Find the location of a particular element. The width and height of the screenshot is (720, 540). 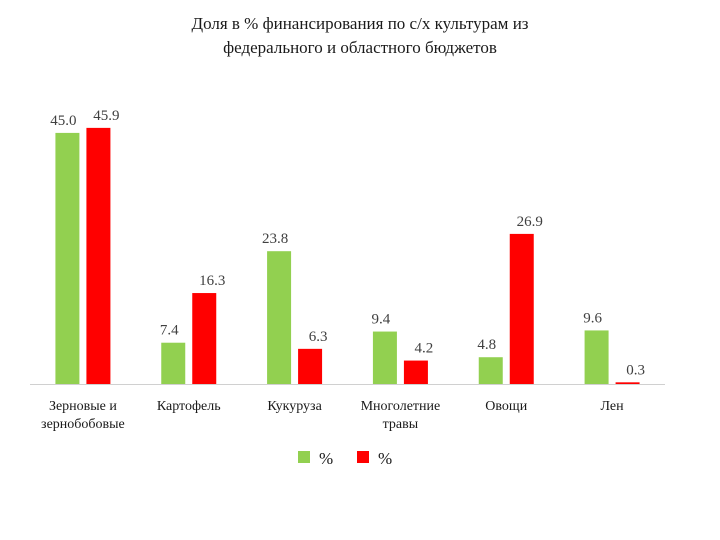

data-label-s1-0: 45.0 is located at coordinates (63, 121).